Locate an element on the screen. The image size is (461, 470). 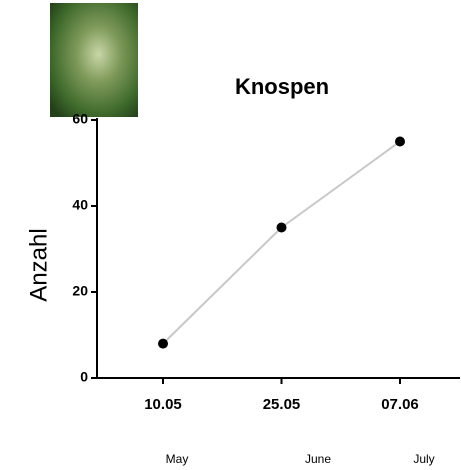
chart-title: Knospen is located at coordinates (282, 86).